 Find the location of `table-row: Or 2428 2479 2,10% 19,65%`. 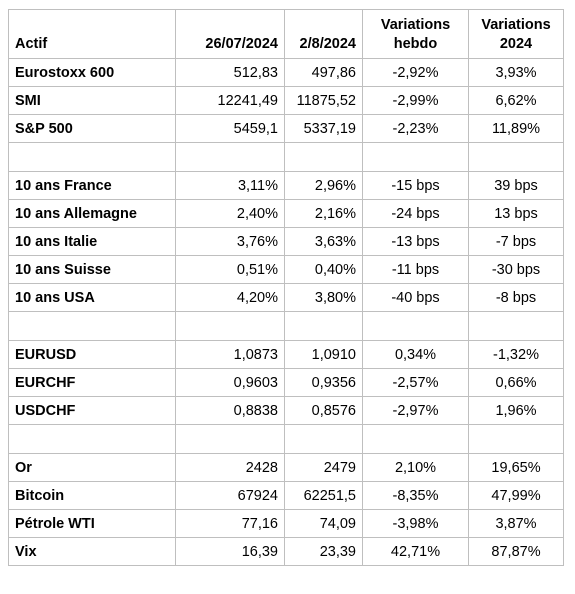

table-row: Or 2428 2479 2,10% 19,65% is located at coordinates (286, 467).